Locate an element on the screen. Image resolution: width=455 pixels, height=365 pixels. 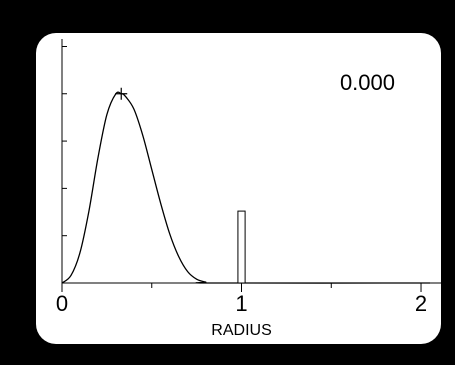
peak-marker is located at coordinates (121, 93).